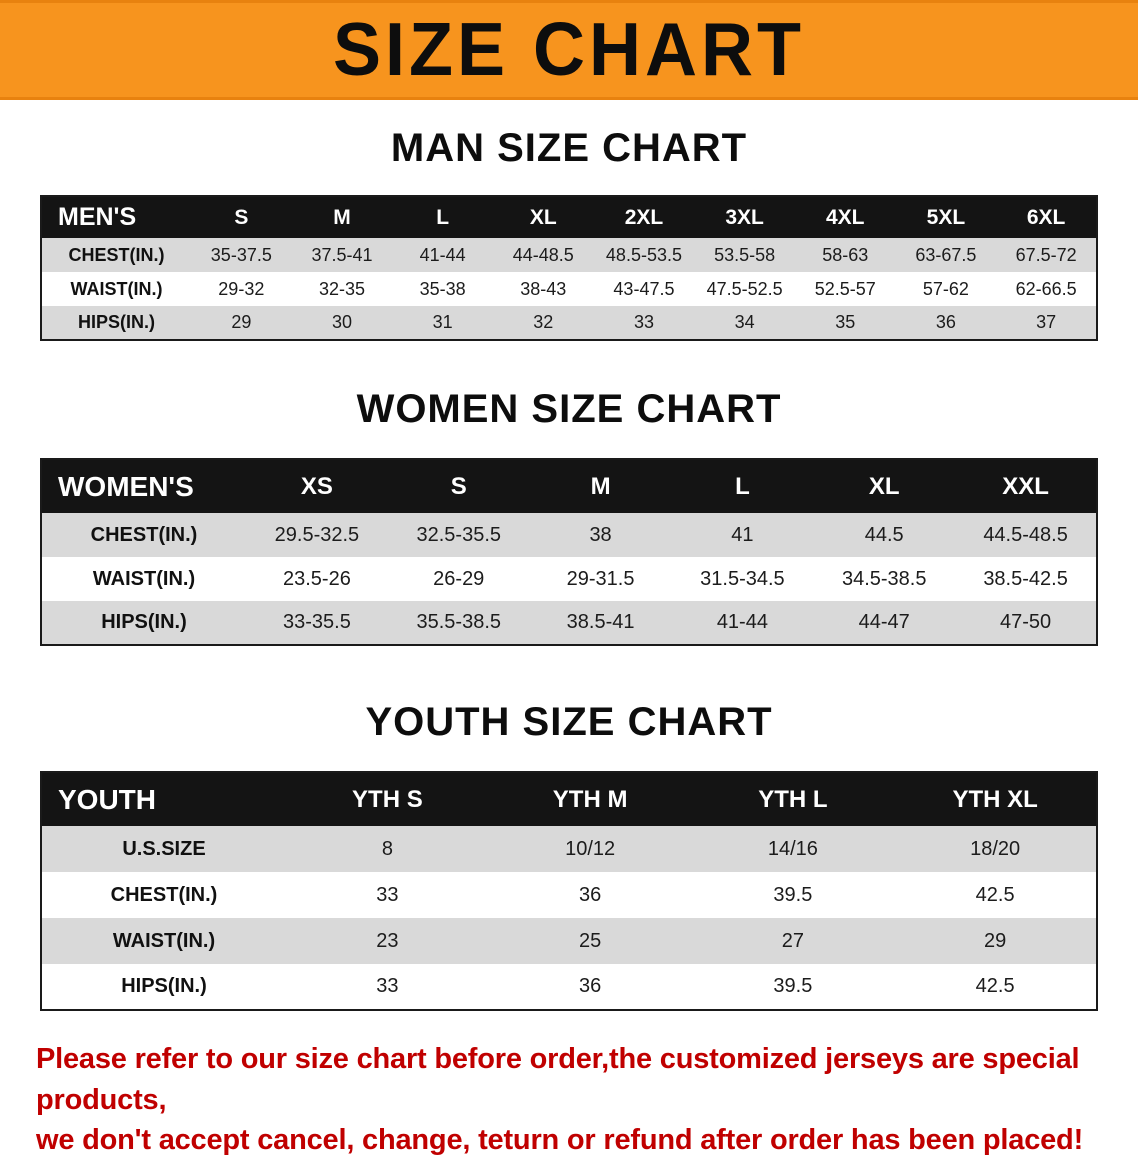  Describe the element at coordinates (341, 288) in the screenshot. I see `value-cell: 32-35` at that location.